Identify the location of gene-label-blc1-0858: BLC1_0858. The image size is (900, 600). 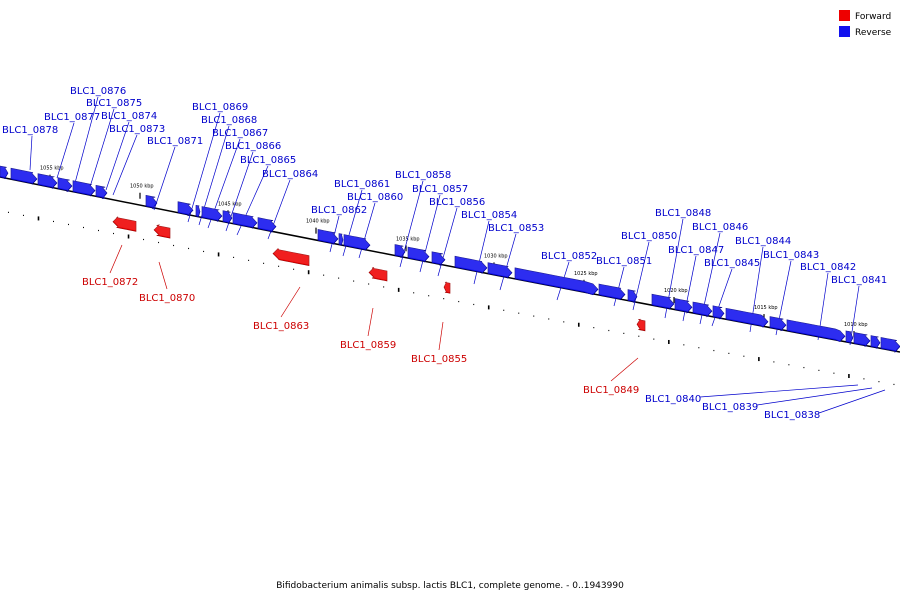
(423, 175).